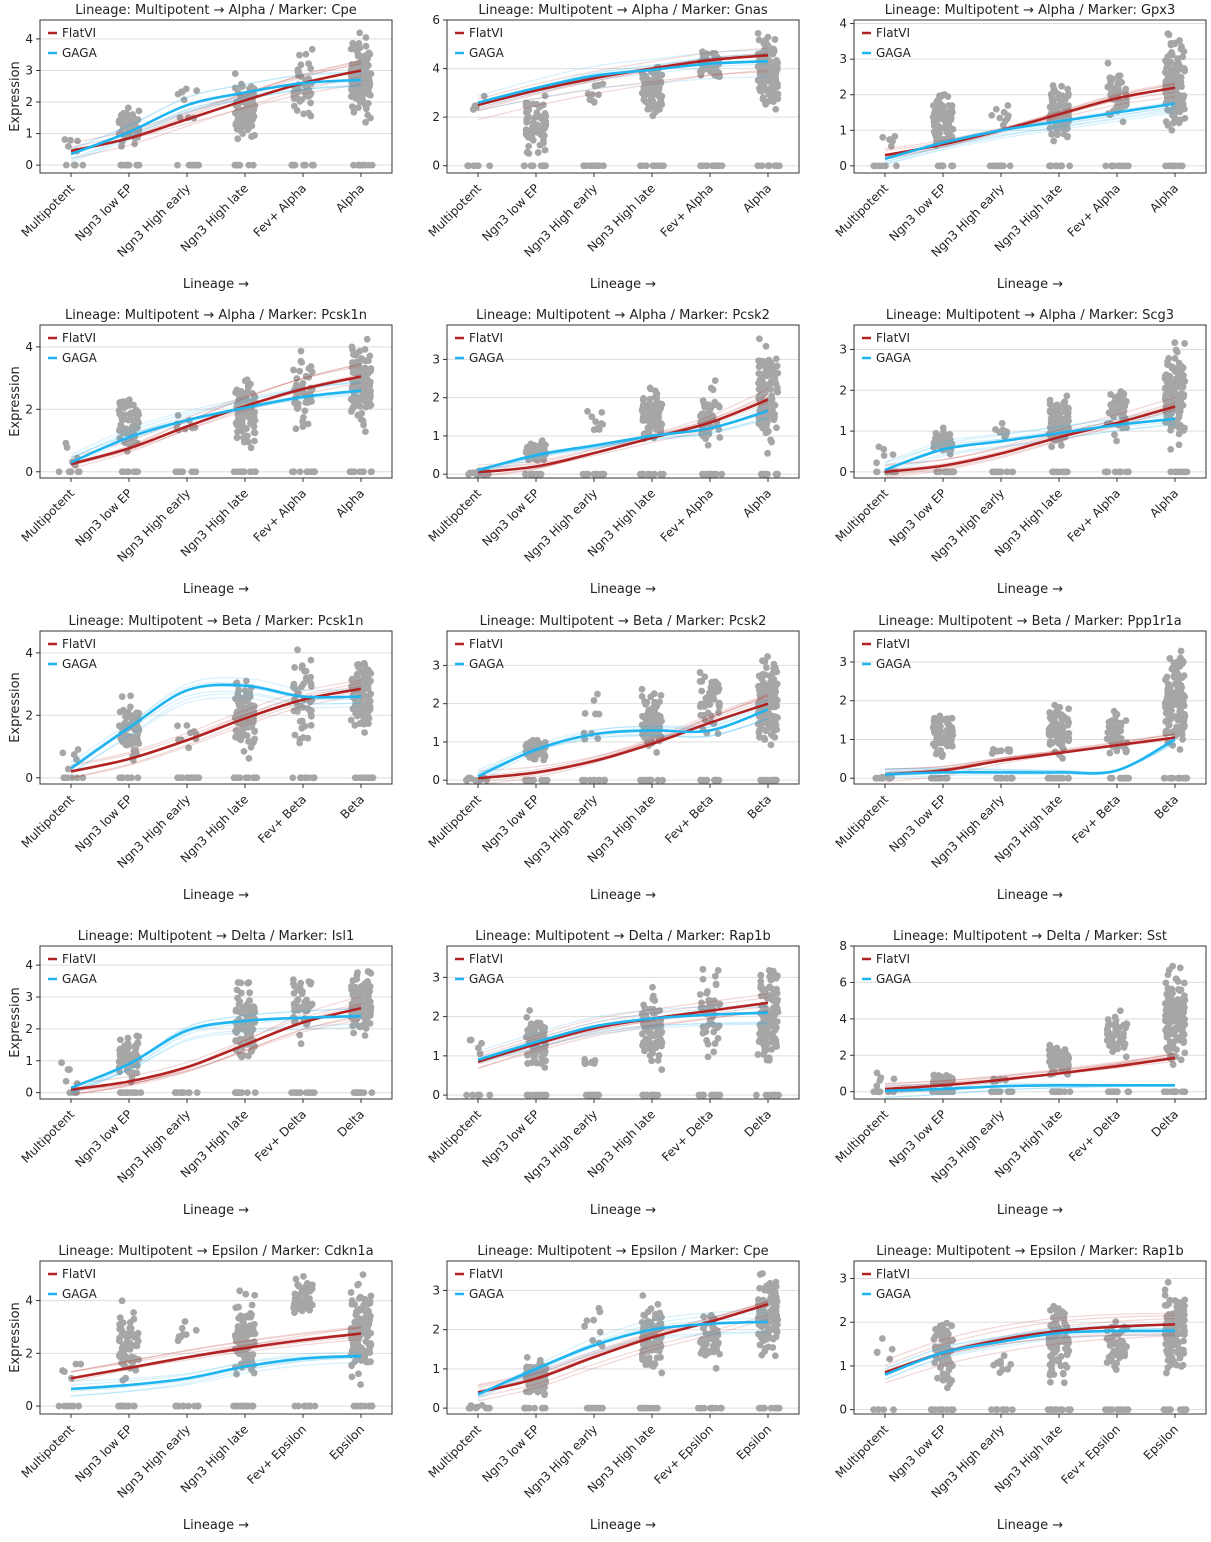  What do you see at coordinates (280, 515) in the screenshot?
I see `x-tick-label: Fev+ Alpha` at bounding box center [280, 515].